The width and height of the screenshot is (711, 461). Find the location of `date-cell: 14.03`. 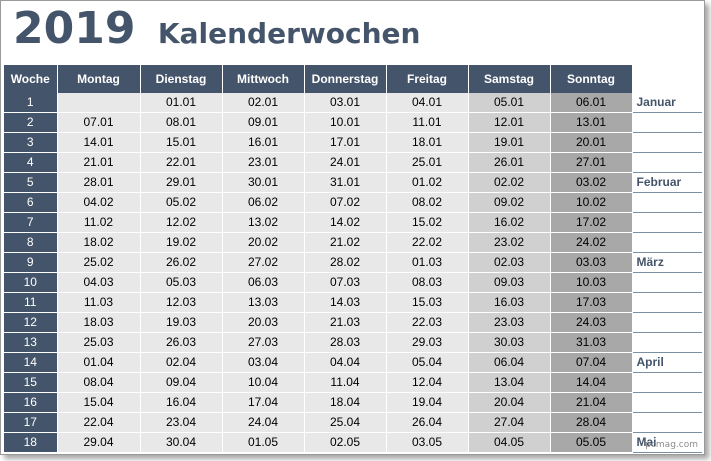

date-cell: 14.03 is located at coordinates (345, 302).